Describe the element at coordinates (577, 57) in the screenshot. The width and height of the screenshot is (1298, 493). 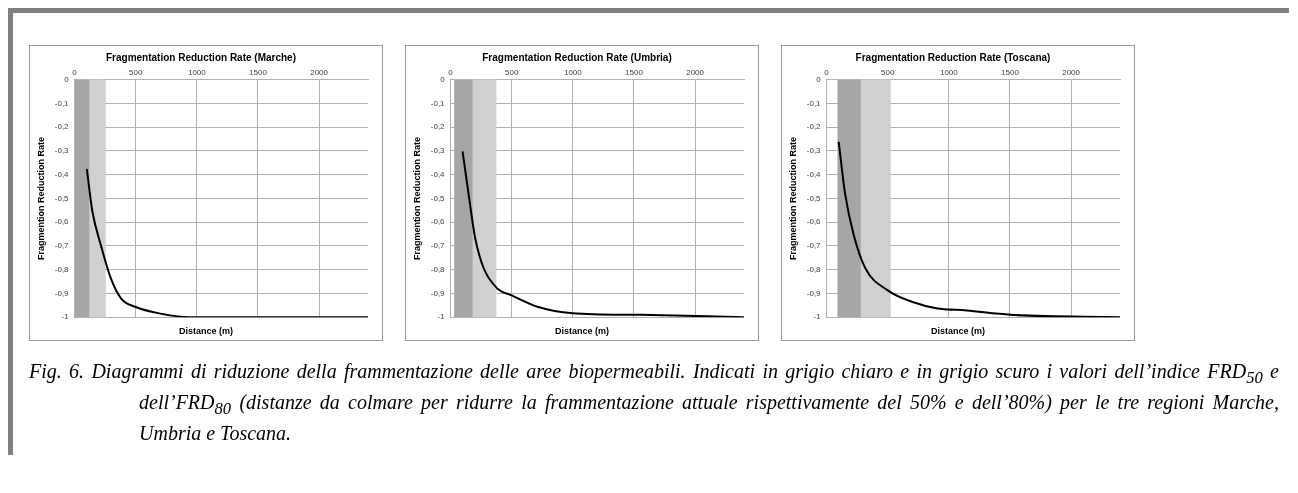
I see `chart-title: Fragmentation Reduction Rate (Umbria)` at that location.